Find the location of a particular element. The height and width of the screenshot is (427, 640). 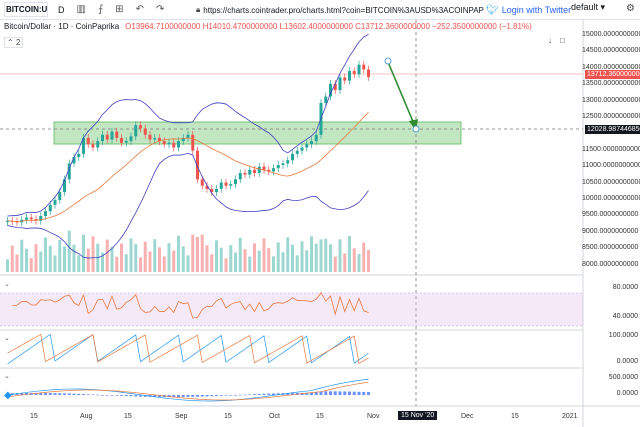

support-zone-rectangle is located at coordinates (257, 133).